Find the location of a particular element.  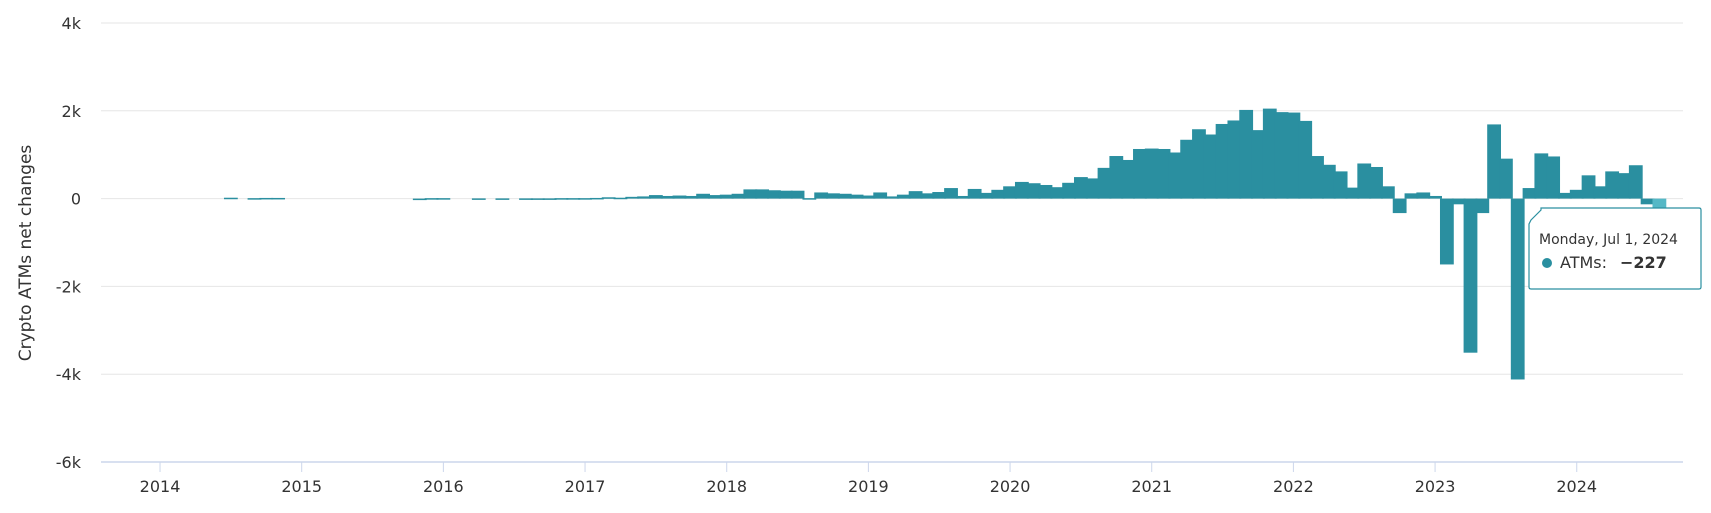

x-tick-label: 2024 is located at coordinates (1576, 486).